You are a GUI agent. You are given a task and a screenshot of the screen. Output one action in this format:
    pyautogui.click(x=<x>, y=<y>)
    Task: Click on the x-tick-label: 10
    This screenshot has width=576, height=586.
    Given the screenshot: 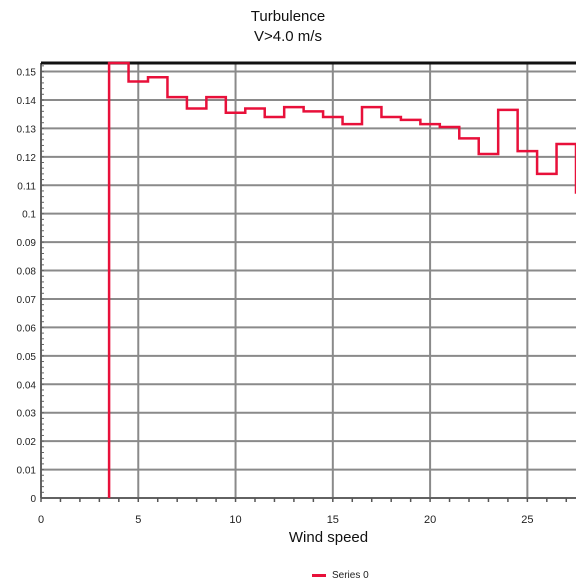 What is the action you would take?
    pyautogui.click(x=235, y=520)
    